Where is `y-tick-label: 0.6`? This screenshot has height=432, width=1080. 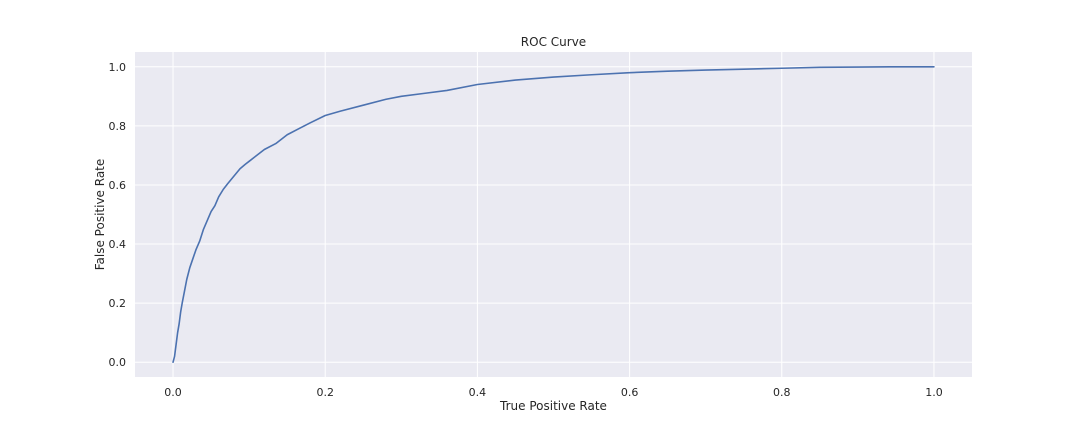
y-tick-label: 0.6 is located at coordinates (118, 185).